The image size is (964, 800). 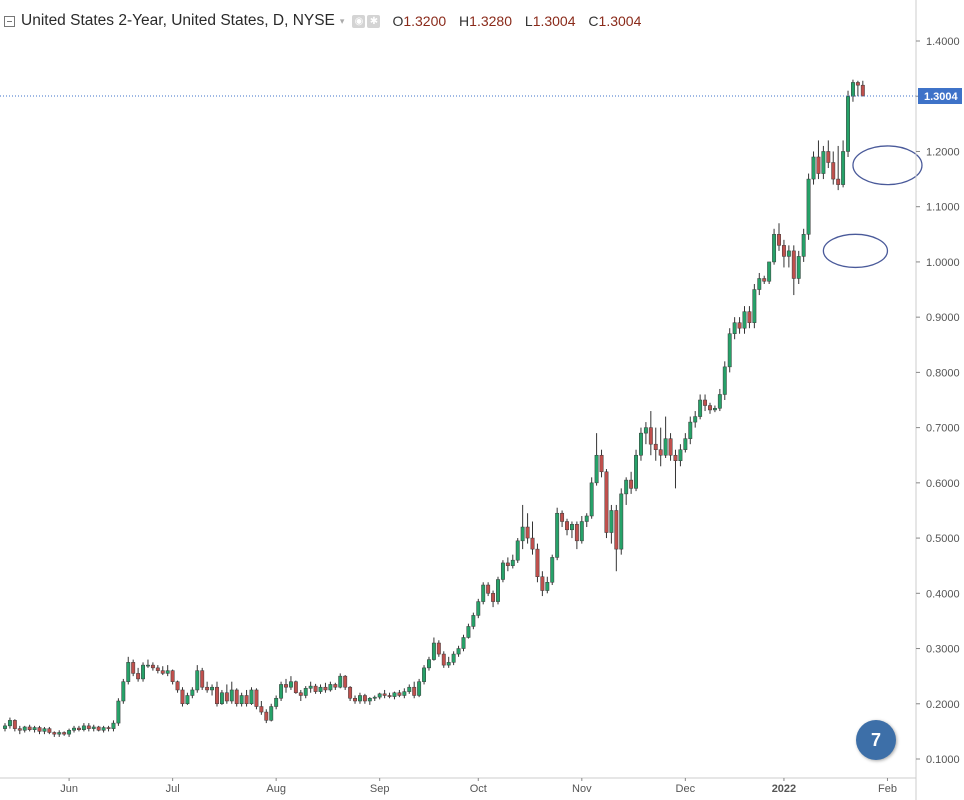 I want to click on x-tick-label: Feb, so click(x=887, y=789).